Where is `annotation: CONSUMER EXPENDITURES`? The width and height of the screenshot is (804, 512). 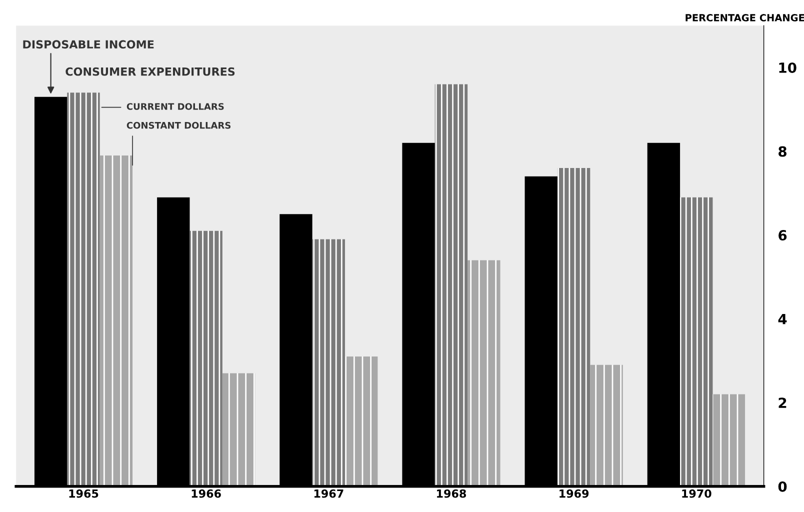
annotation: CONSUMER EXPENDITURES is located at coordinates (150, 71).